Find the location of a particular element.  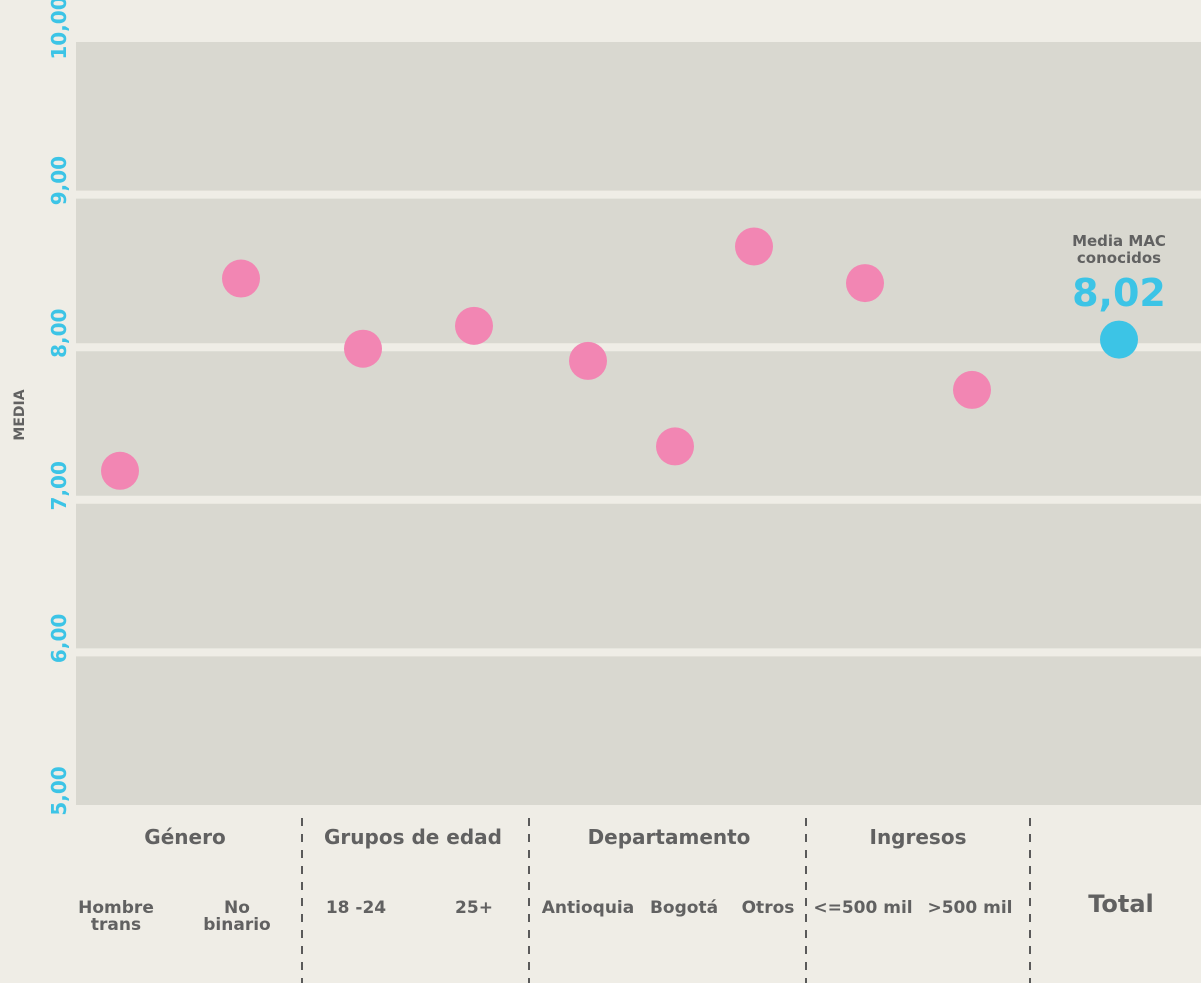

y-axis-tick-labels: 5,00 6,00 7,00 8,00 9,00 10,00 is located at coordinates (59, 408).